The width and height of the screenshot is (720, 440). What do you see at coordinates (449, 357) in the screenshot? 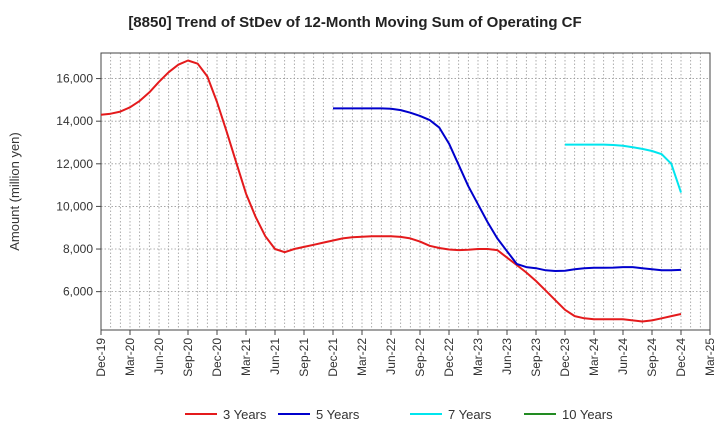
I see `x-tick-label: Dec-22` at bounding box center [449, 357].